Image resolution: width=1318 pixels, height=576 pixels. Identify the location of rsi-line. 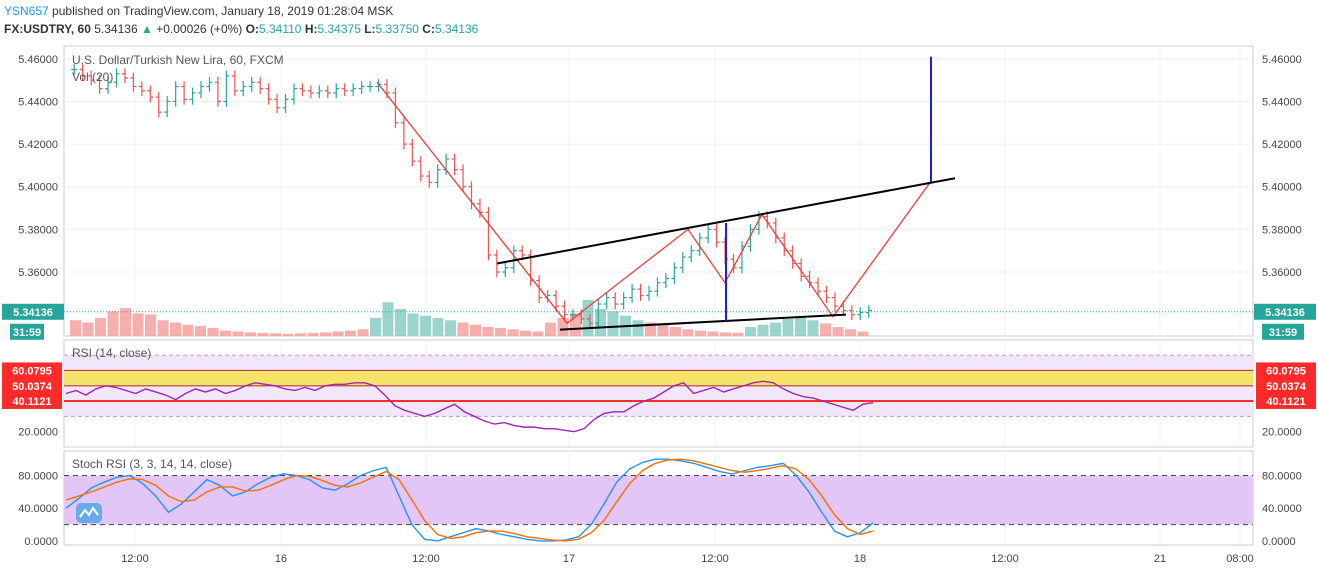
(469, 406).